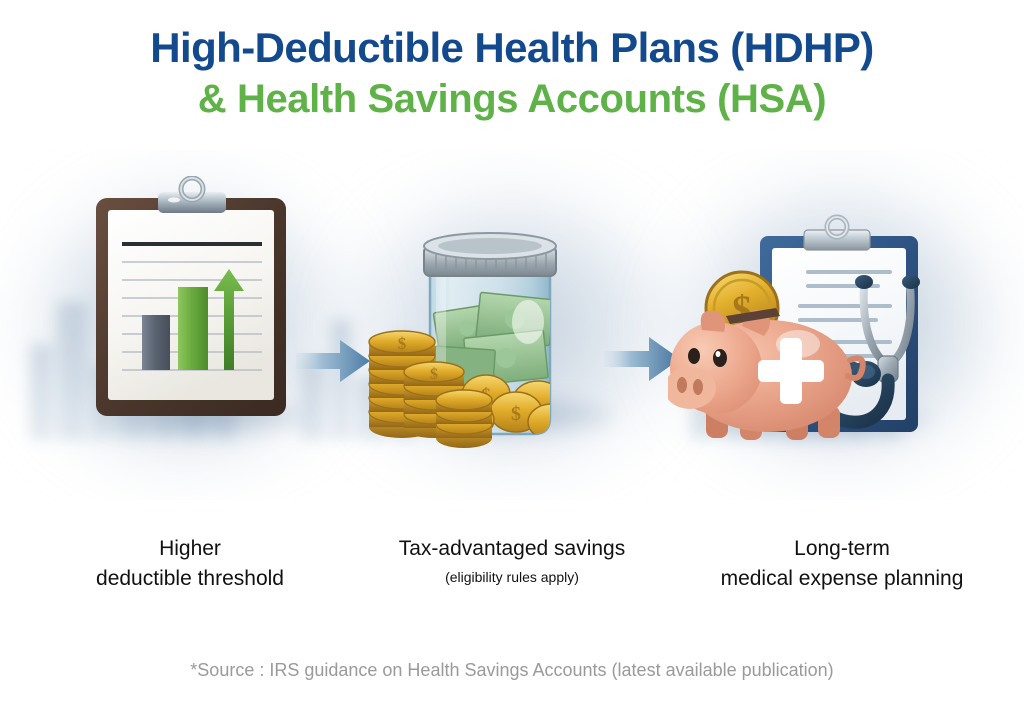  Describe the element at coordinates (512, 99) in the screenshot. I see `title-line-secondary: & Health Savings Accounts (HSA)` at that location.